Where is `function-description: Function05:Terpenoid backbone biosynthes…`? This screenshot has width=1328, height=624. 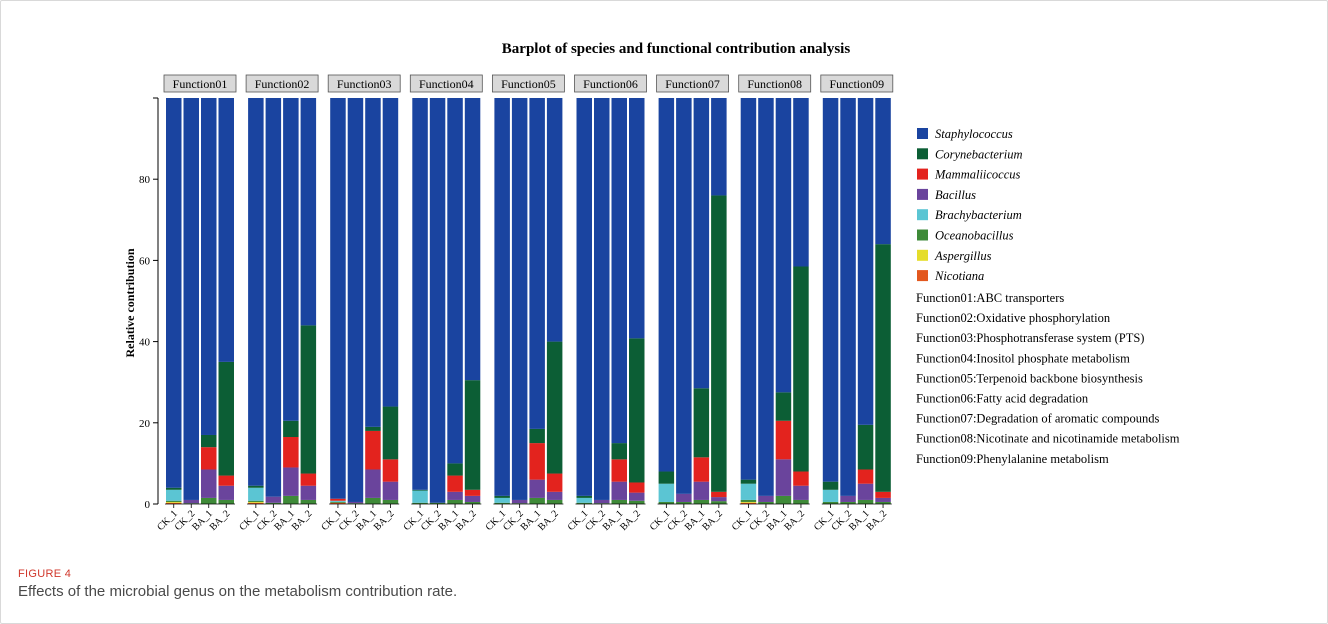 function-description: Function05:Terpenoid backbone biosynthes… is located at coordinates (1029, 378).